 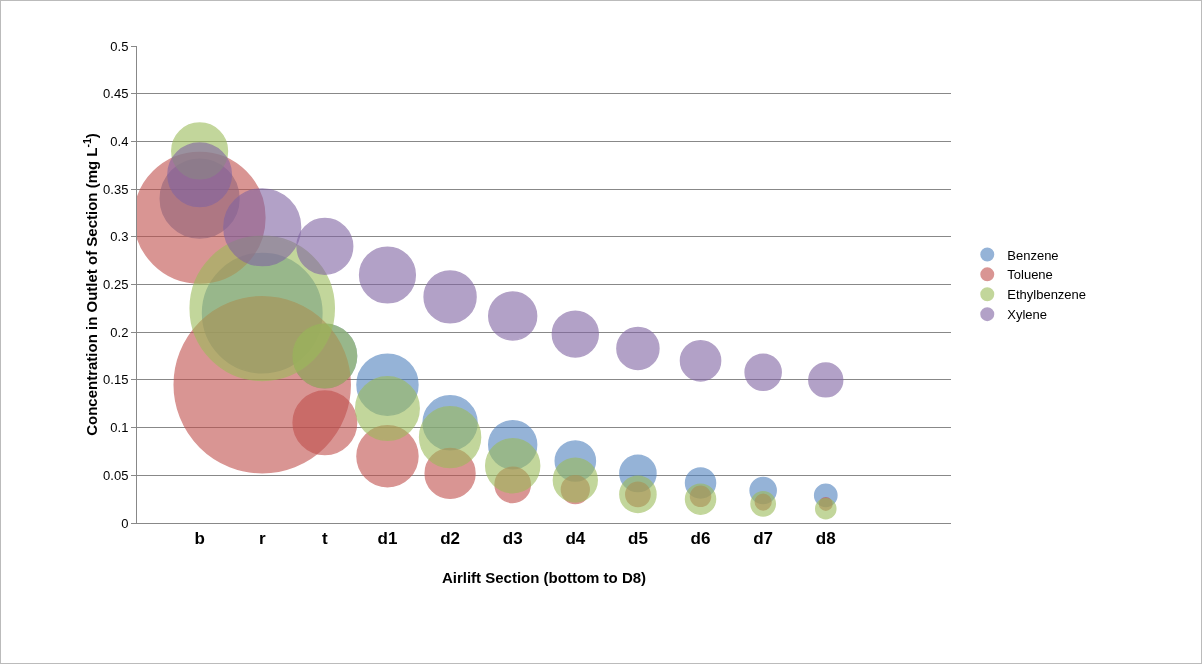 What do you see at coordinates (116, 475) in the screenshot?
I see `y-tick-label: 0.05` at bounding box center [116, 475].